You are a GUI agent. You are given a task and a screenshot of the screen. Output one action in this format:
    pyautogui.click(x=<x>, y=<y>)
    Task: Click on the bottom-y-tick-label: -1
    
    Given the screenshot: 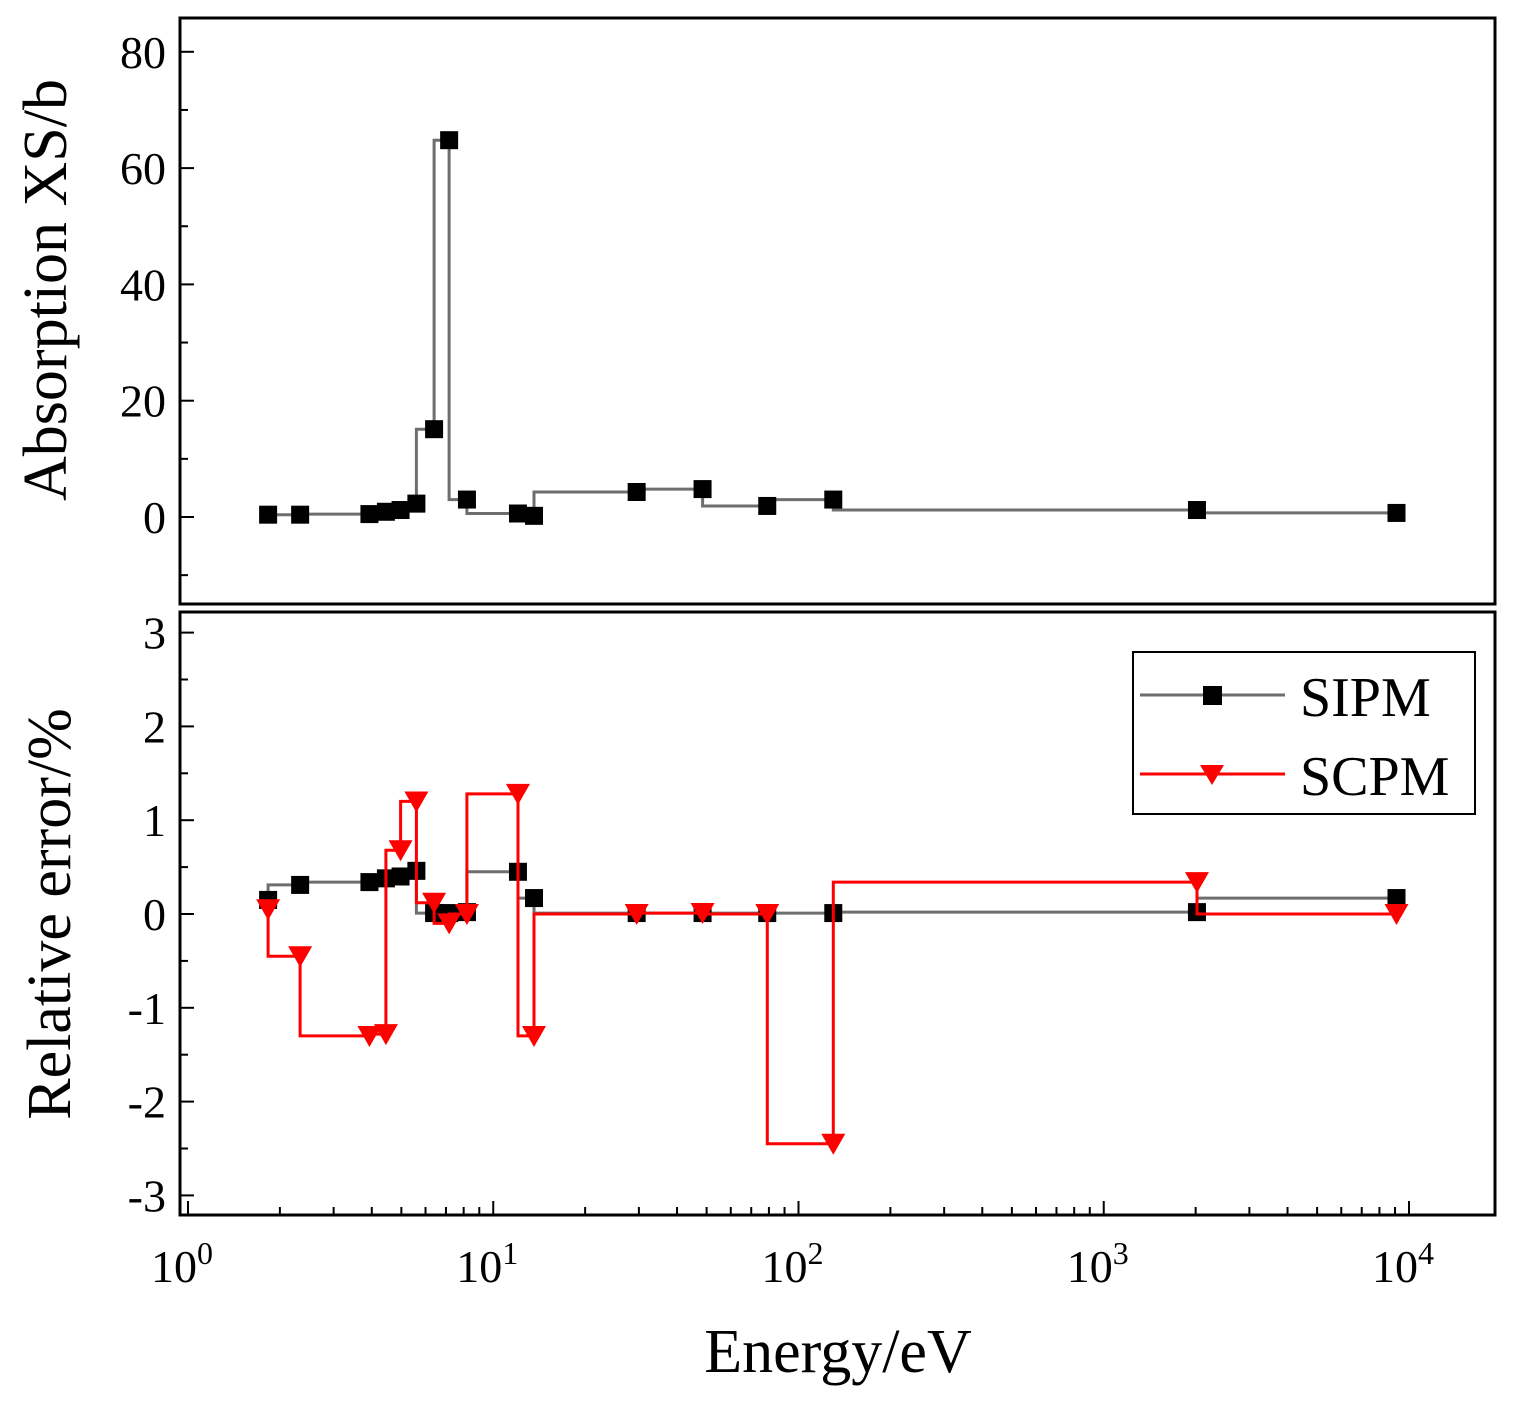 What is the action you would take?
    pyautogui.click(x=147, y=1008)
    